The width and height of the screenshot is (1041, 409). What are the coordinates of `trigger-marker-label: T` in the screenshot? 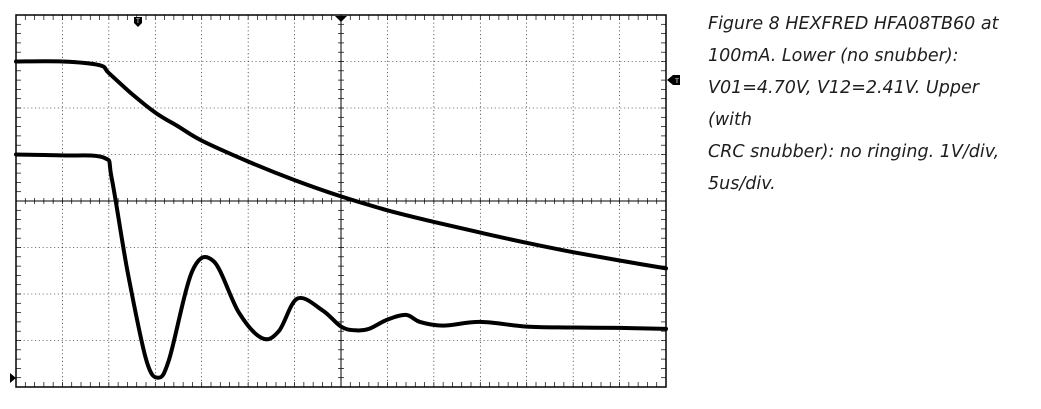 It's located at (137, 21).